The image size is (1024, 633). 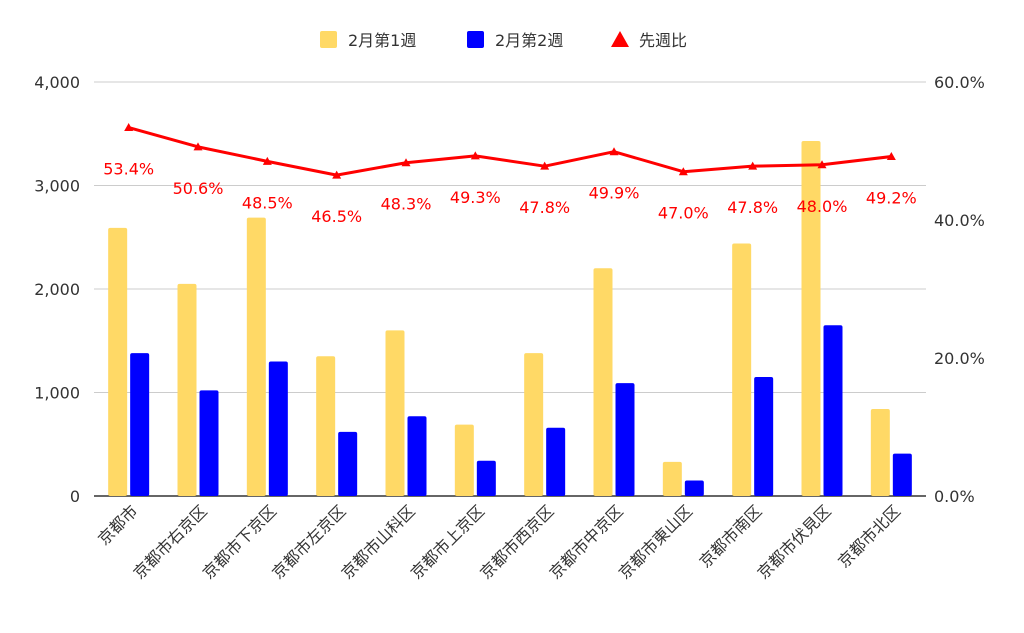 I want to click on ratio-data-label: 46.5%, so click(x=336, y=216).